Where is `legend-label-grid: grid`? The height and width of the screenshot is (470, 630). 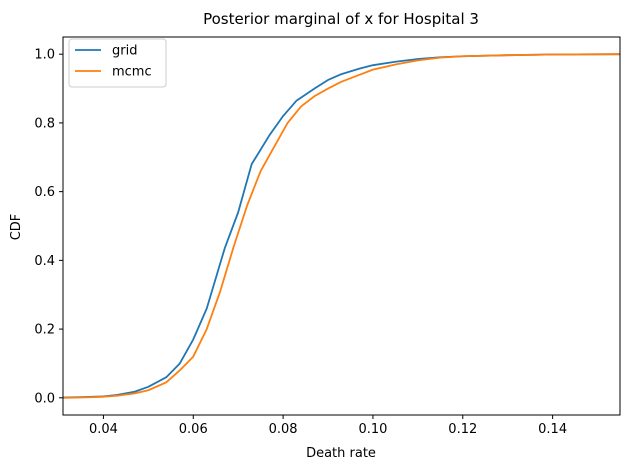
legend-label-grid: grid is located at coordinates (124, 51).